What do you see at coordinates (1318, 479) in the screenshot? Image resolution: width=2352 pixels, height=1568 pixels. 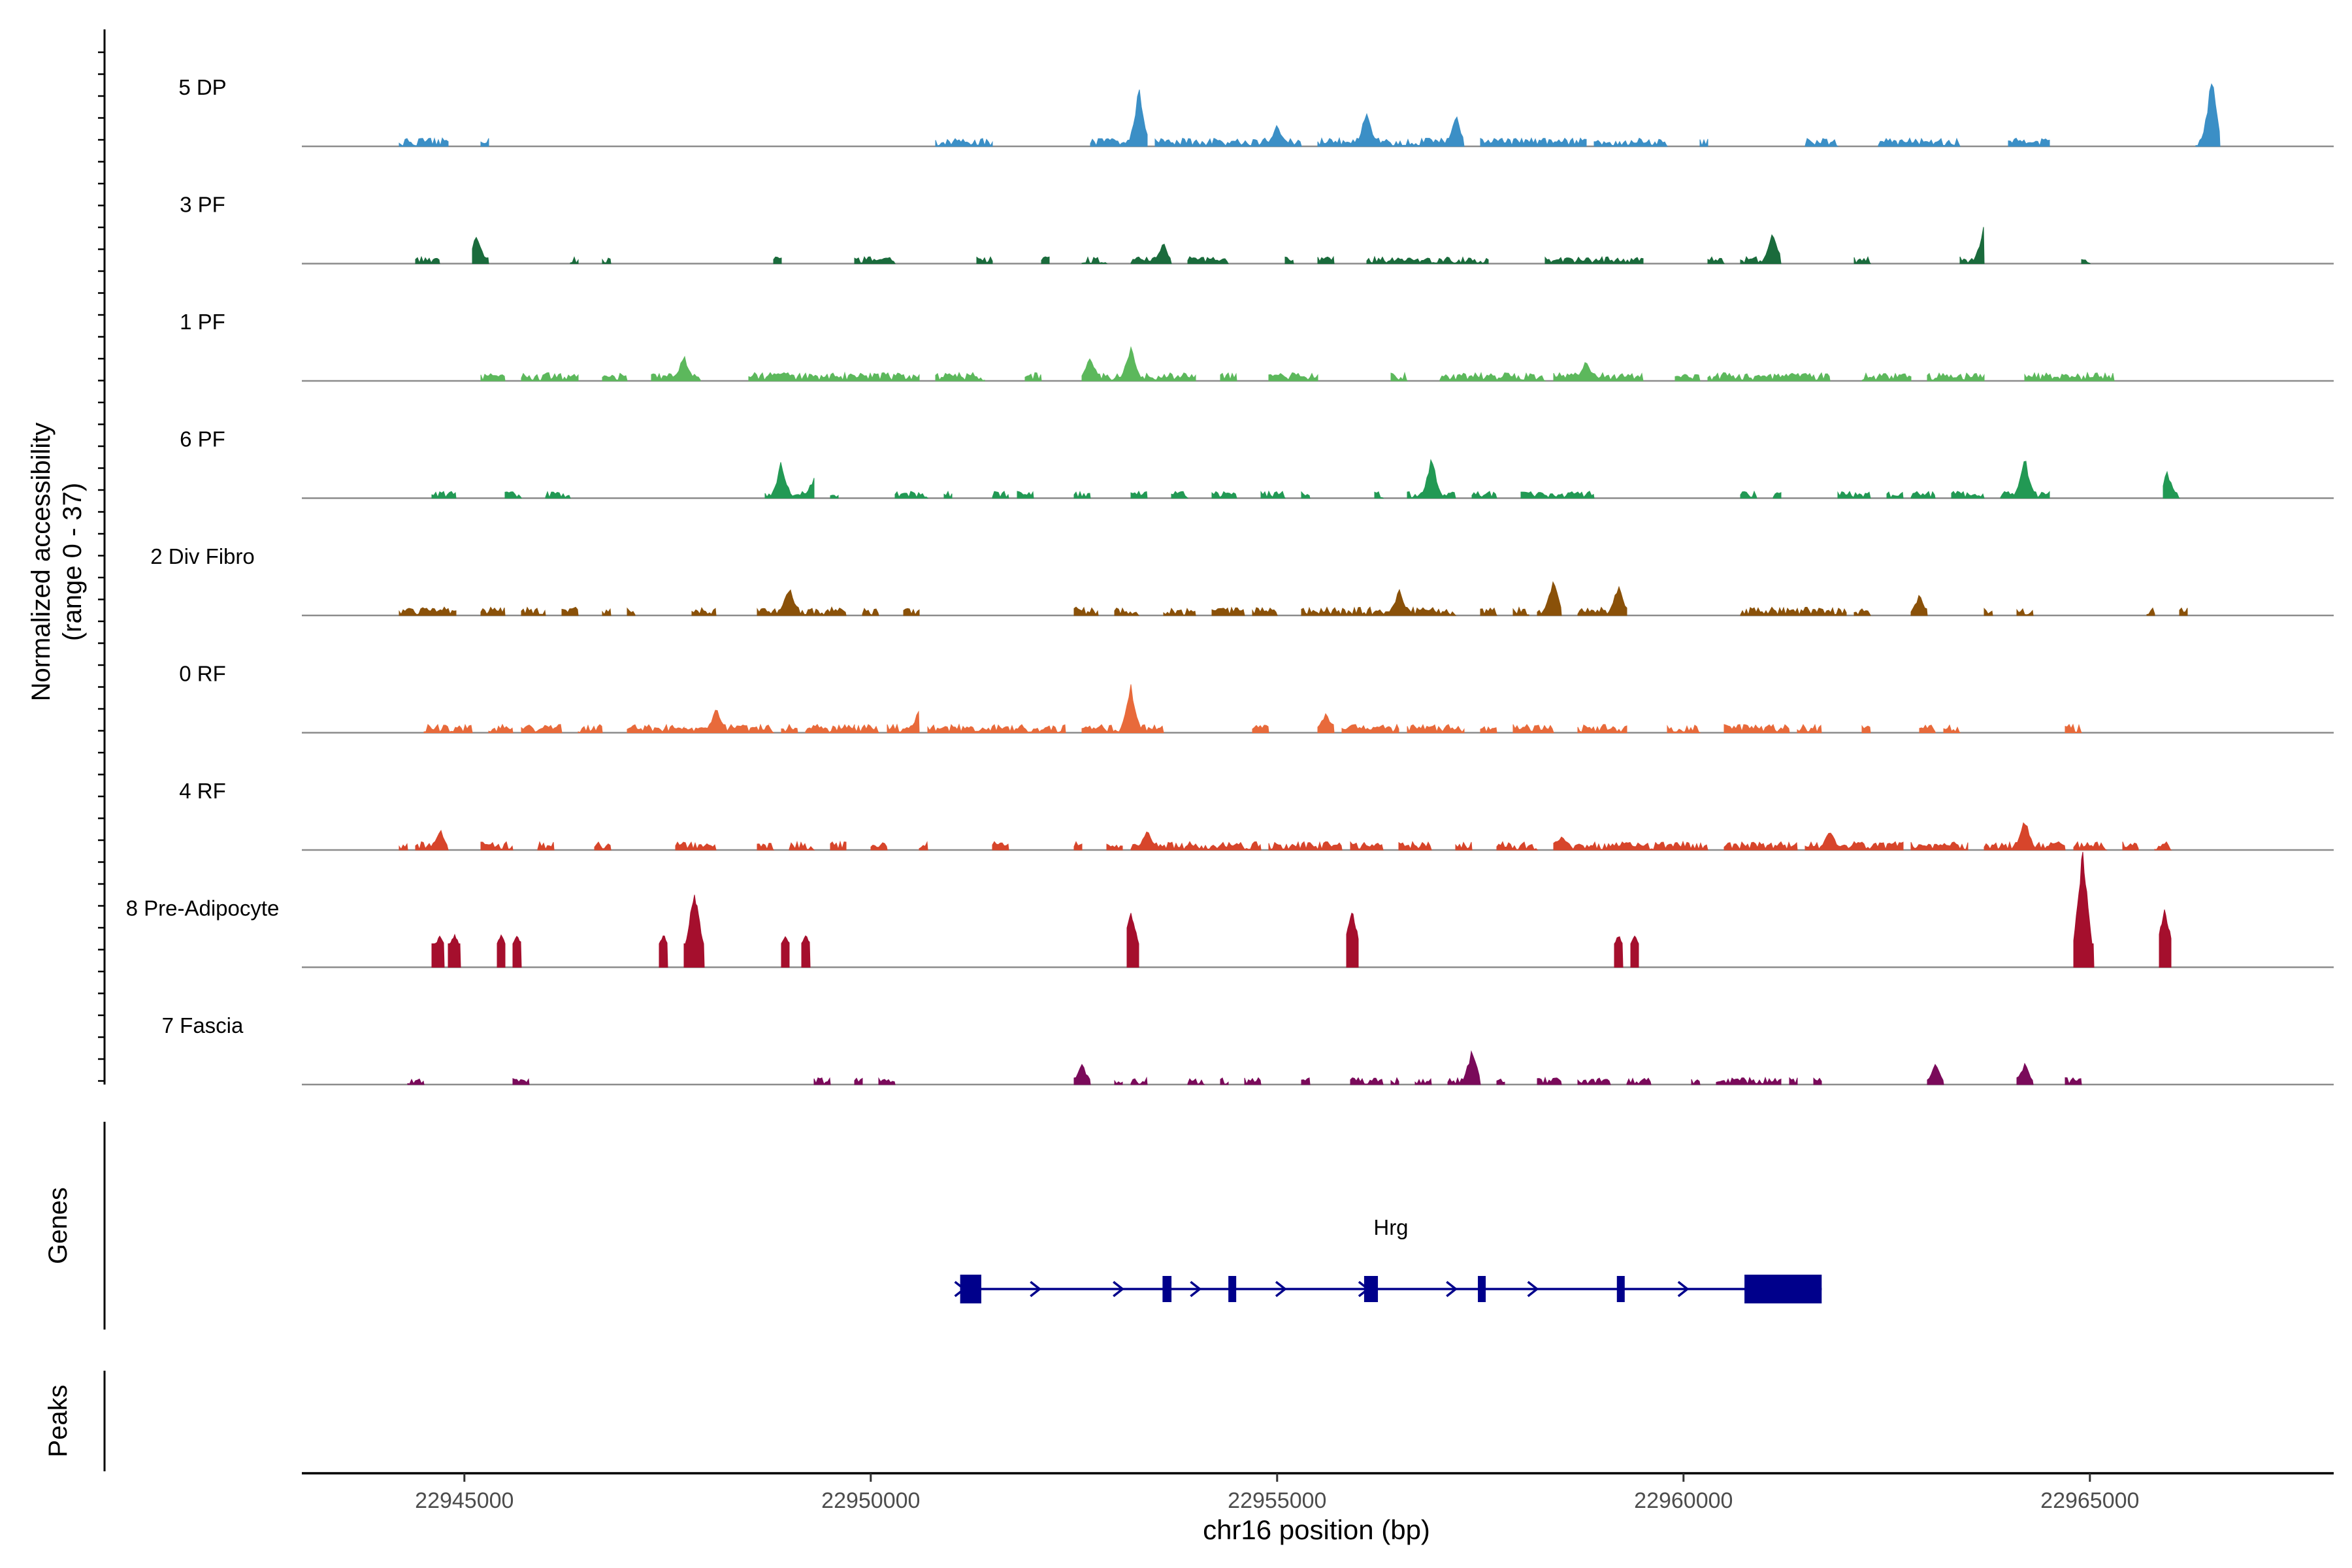 I see `track-6-pf` at bounding box center [1318, 479].